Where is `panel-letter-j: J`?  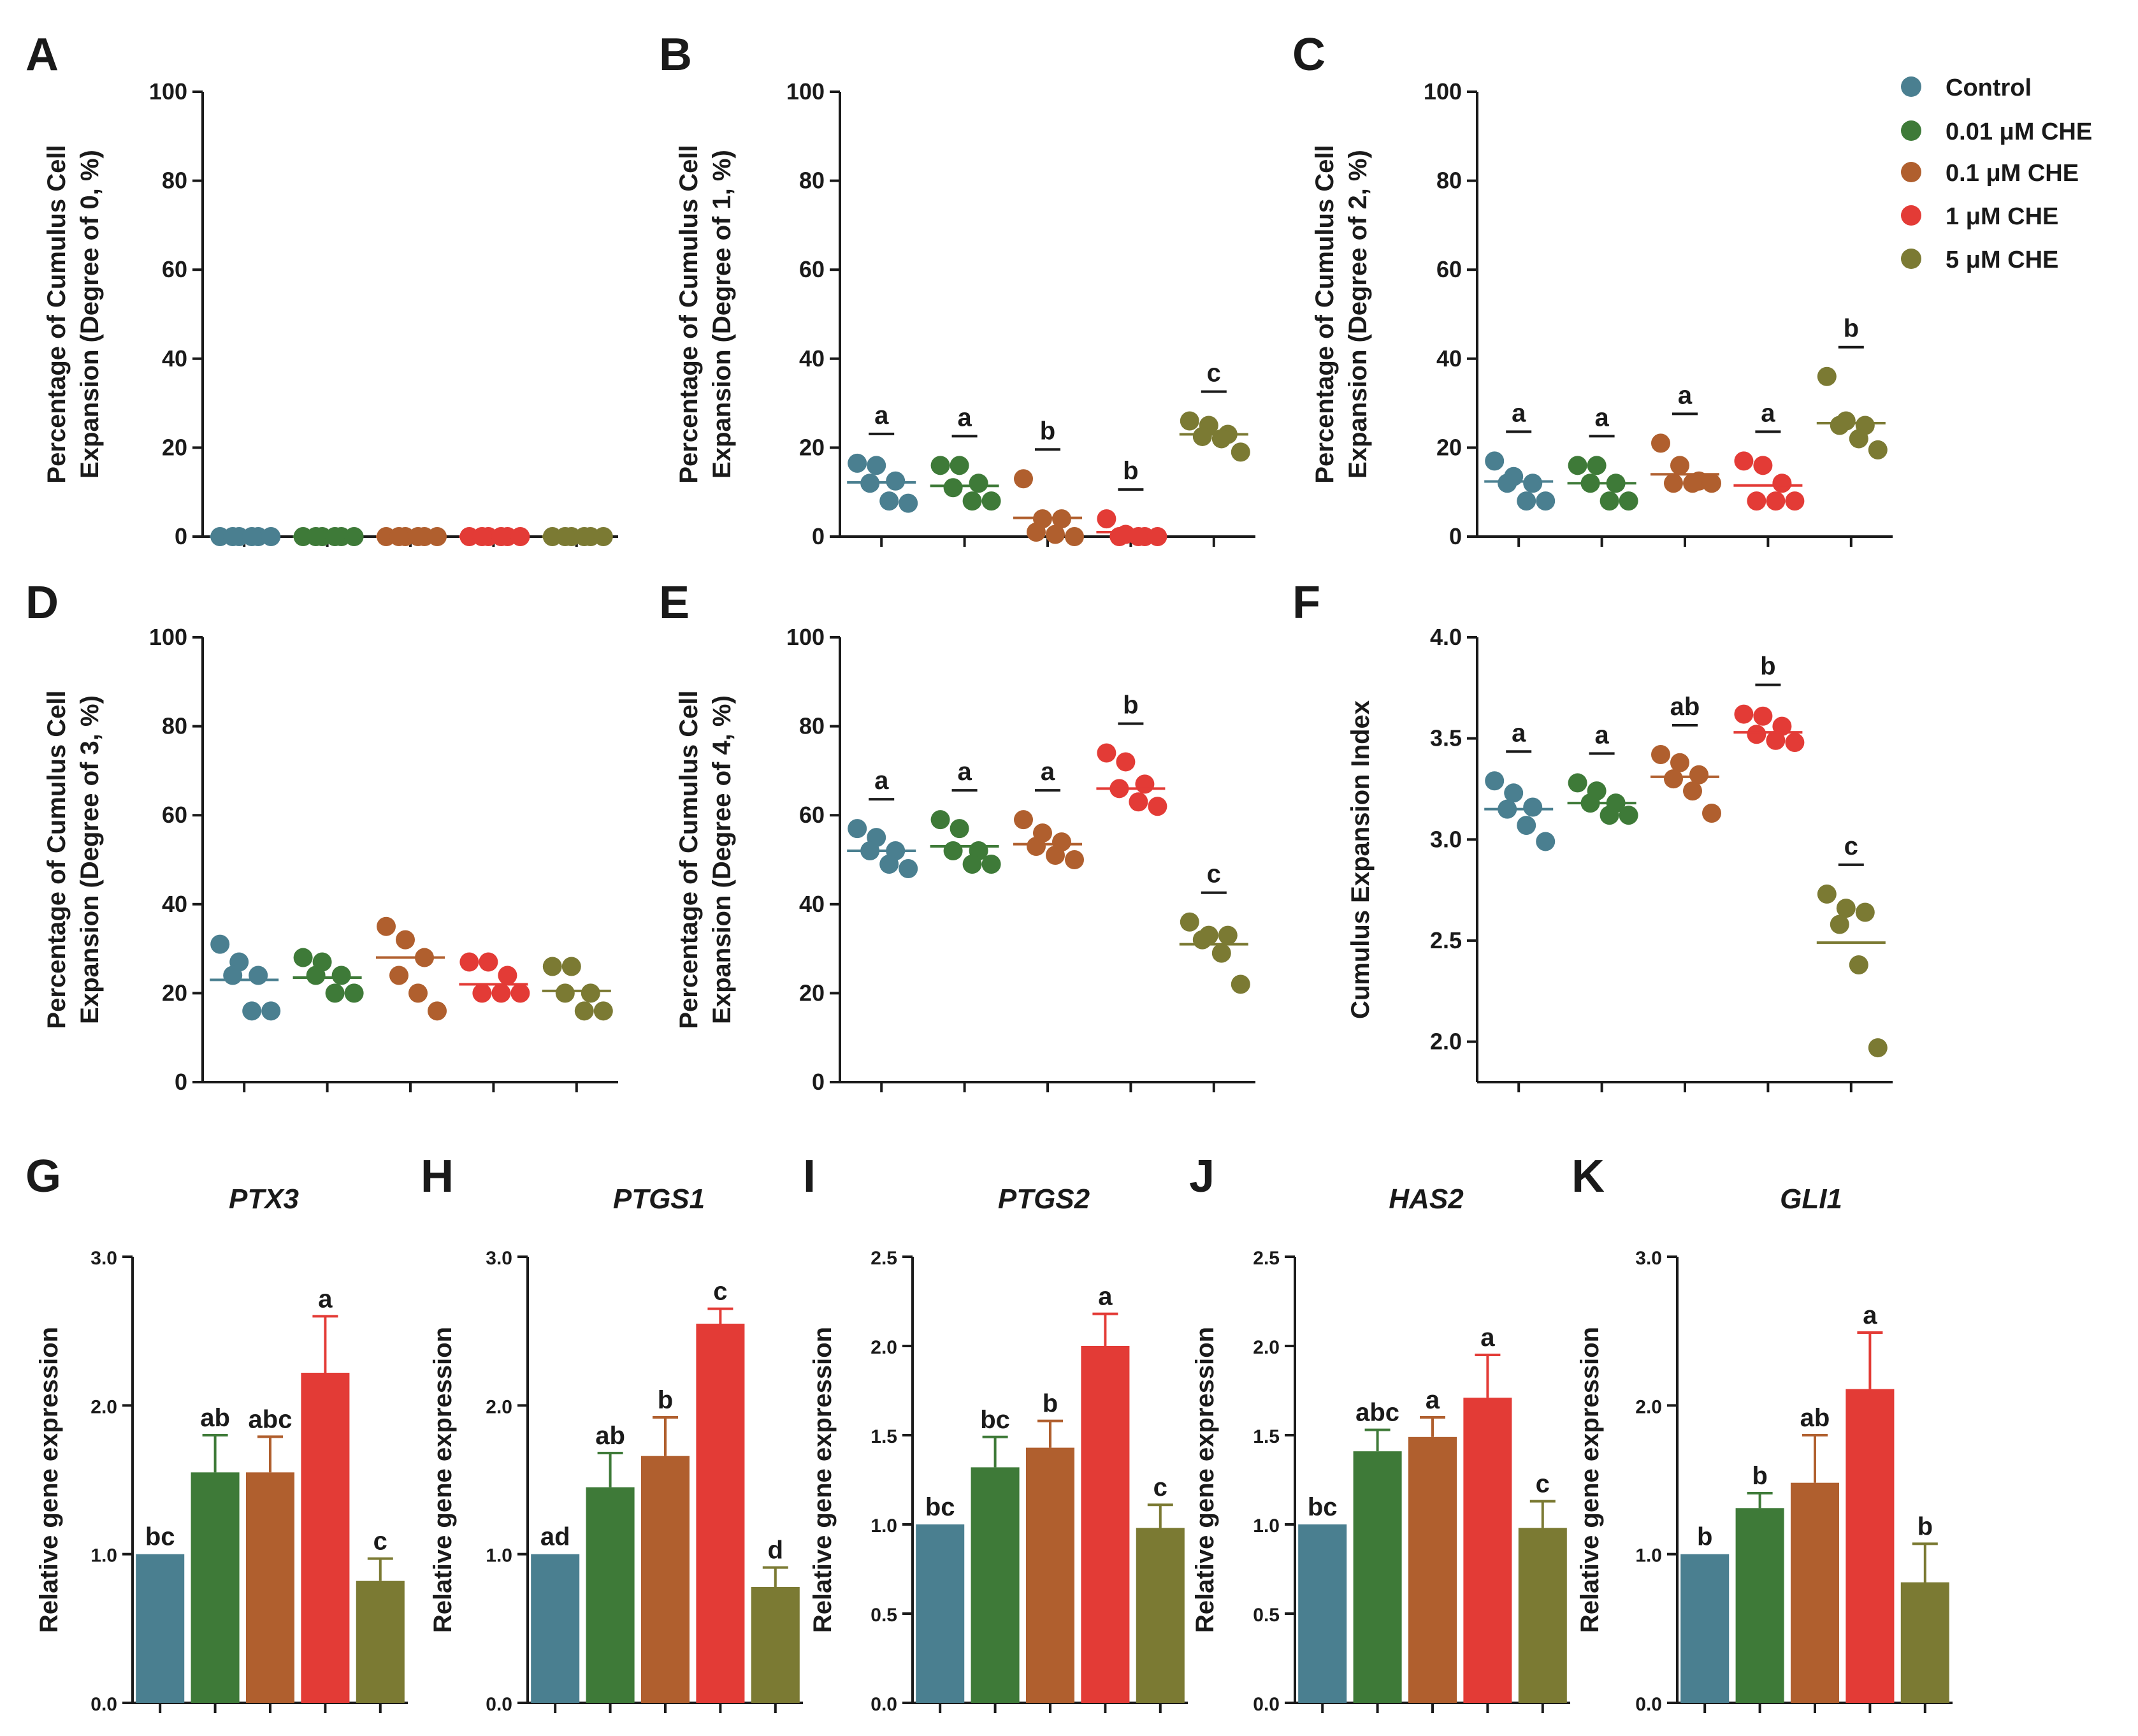
panel-letter-j: J is located at coordinates (1202, 1176).